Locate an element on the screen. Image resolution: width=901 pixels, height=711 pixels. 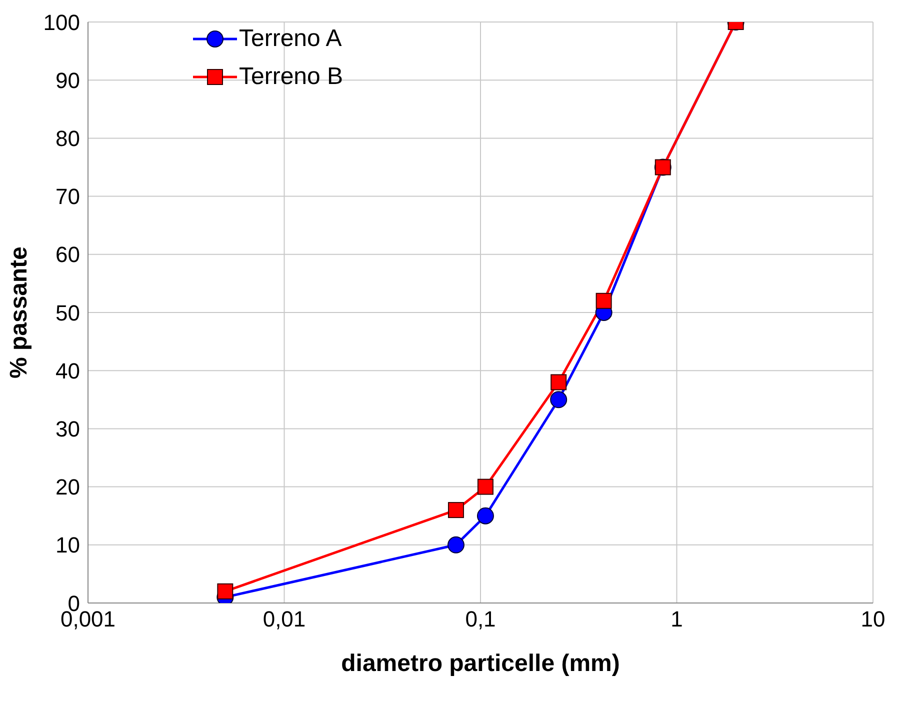
legend-label: Terreno B is located at coordinates (291, 77).